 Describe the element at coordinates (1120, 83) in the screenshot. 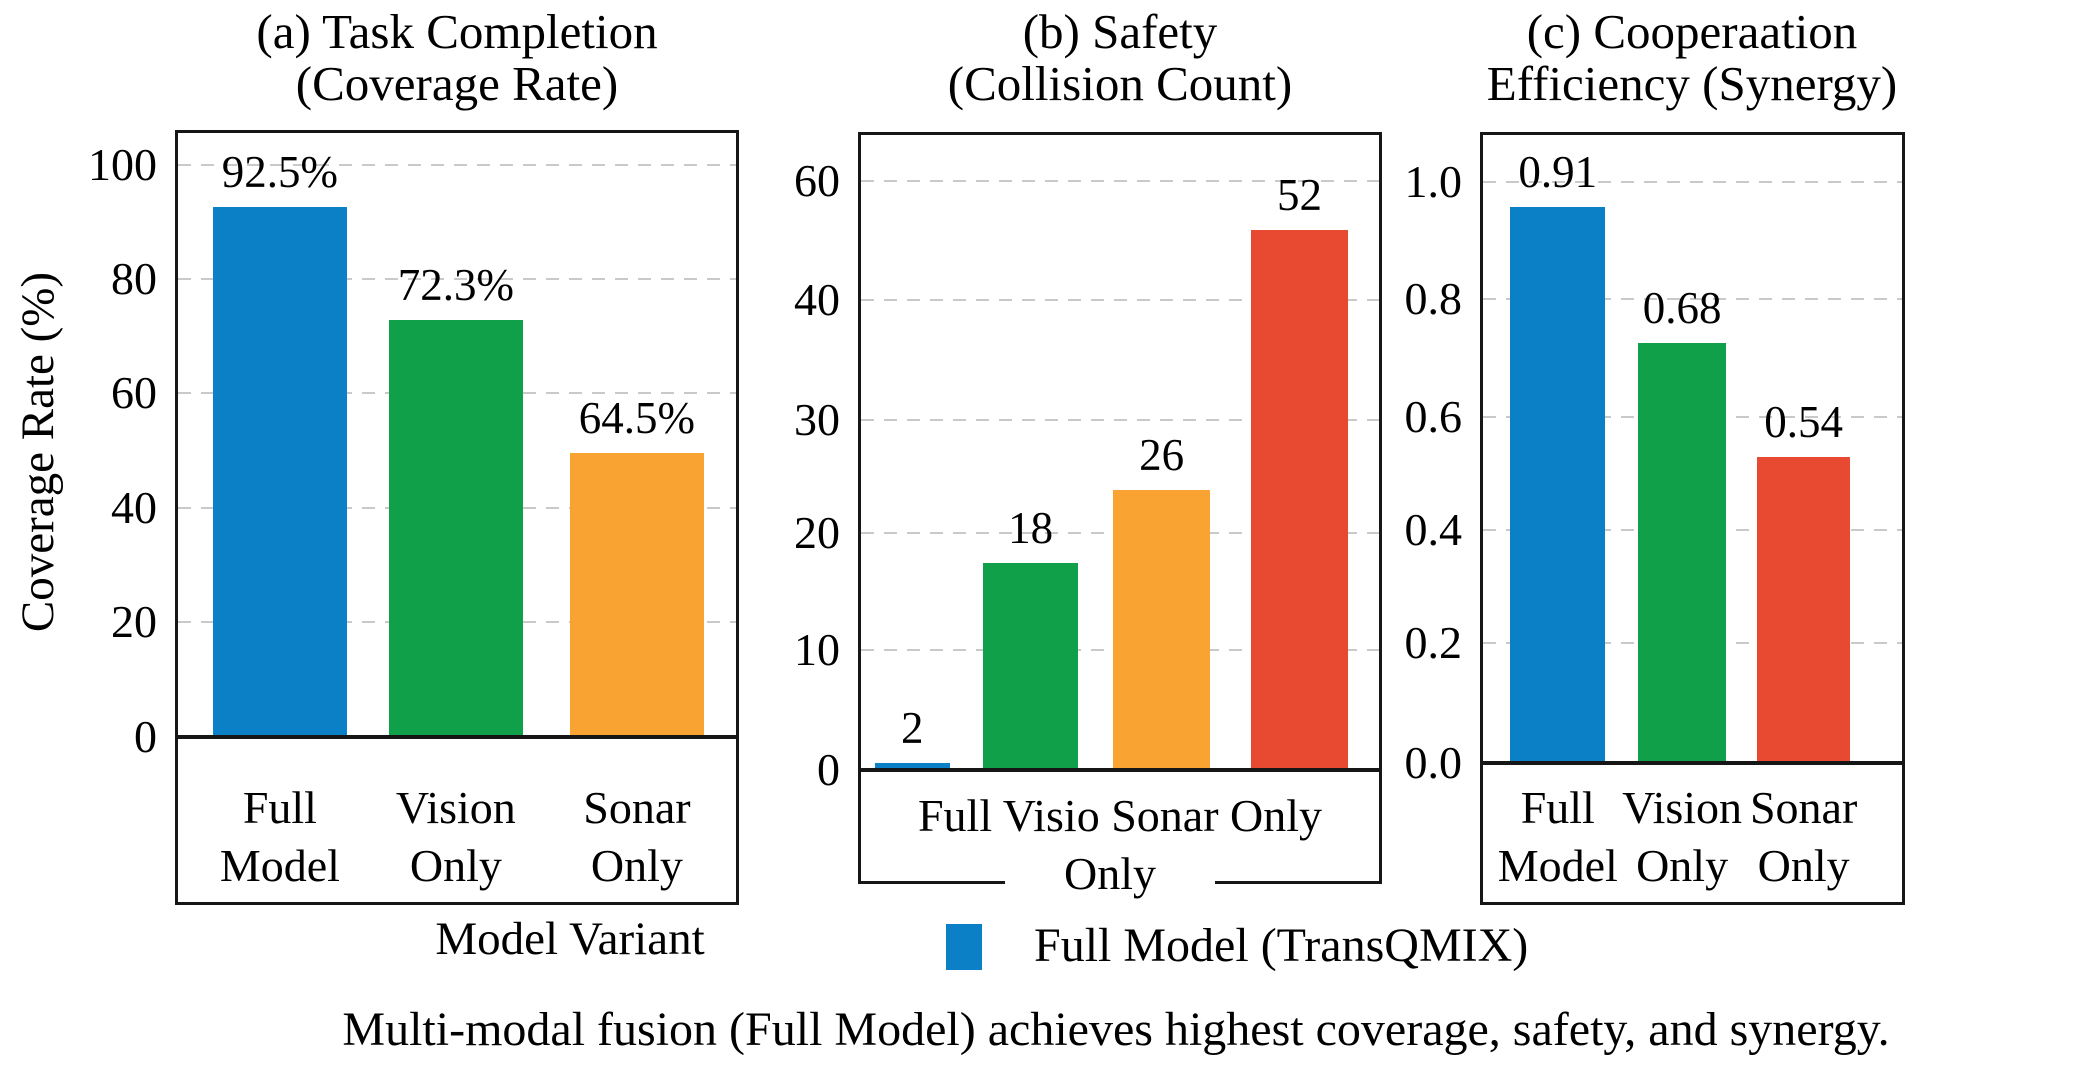

I see `panel-b-title-line2: (Collision Count)` at that location.